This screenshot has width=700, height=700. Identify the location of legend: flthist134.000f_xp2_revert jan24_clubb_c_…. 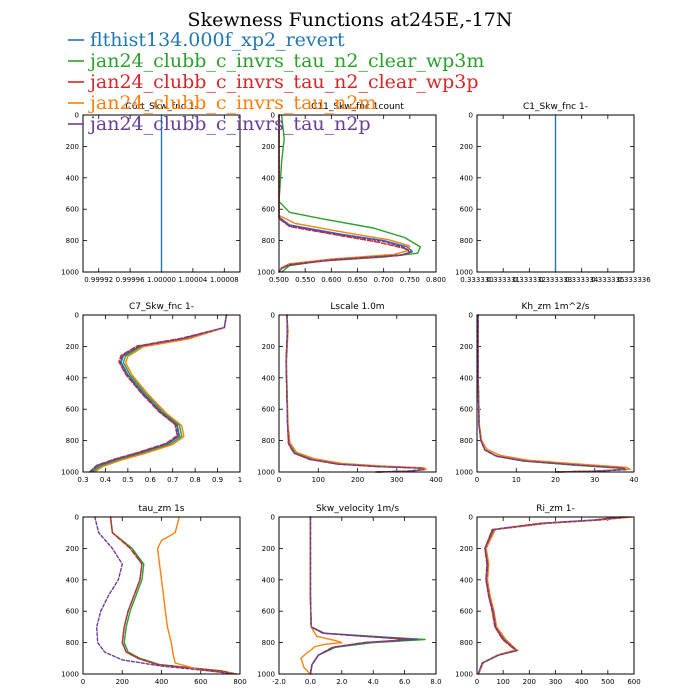
(276, 82).